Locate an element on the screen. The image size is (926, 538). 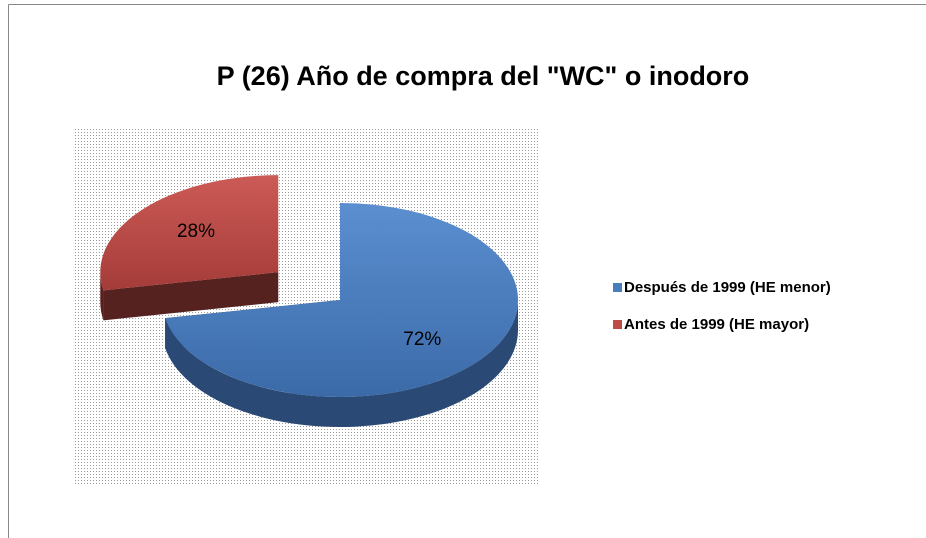
slice-cut-face is located at coordinates (191, 296).